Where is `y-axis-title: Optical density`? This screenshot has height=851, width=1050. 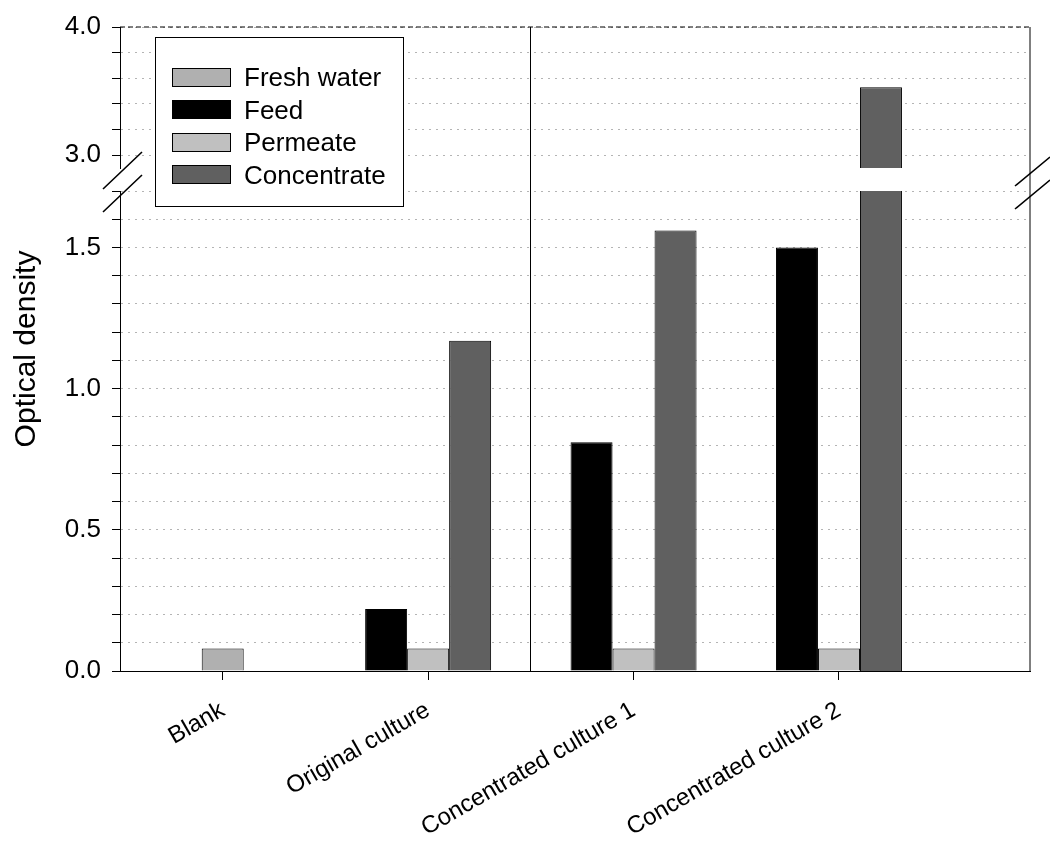 y-axis-title: Optical density is located at coordinates (25, 349).